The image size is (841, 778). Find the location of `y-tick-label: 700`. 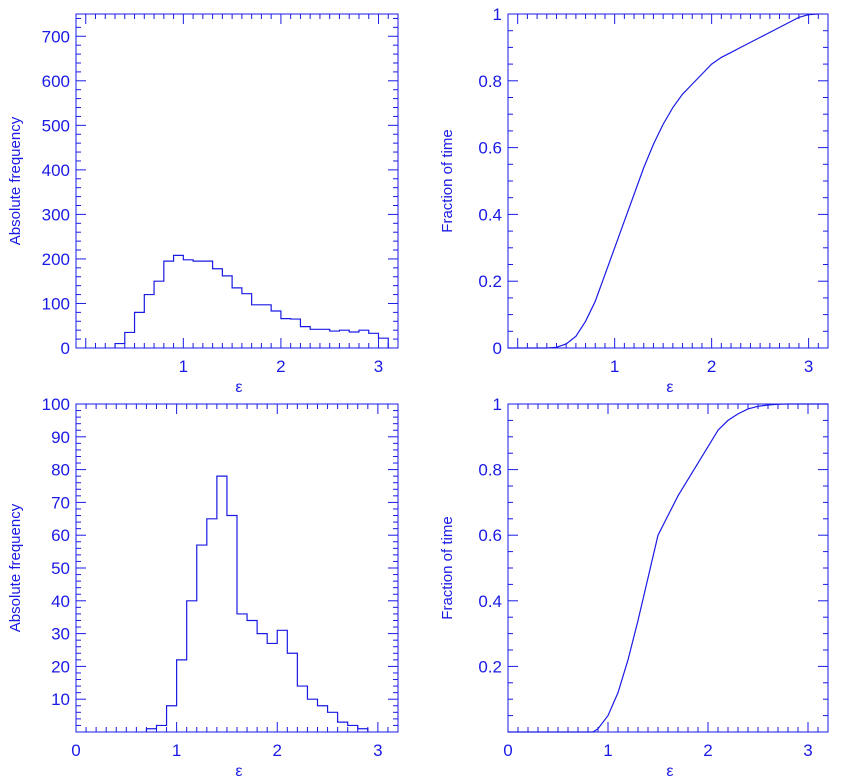

y-tick-label: 700 is located at coordinates (56, 36).